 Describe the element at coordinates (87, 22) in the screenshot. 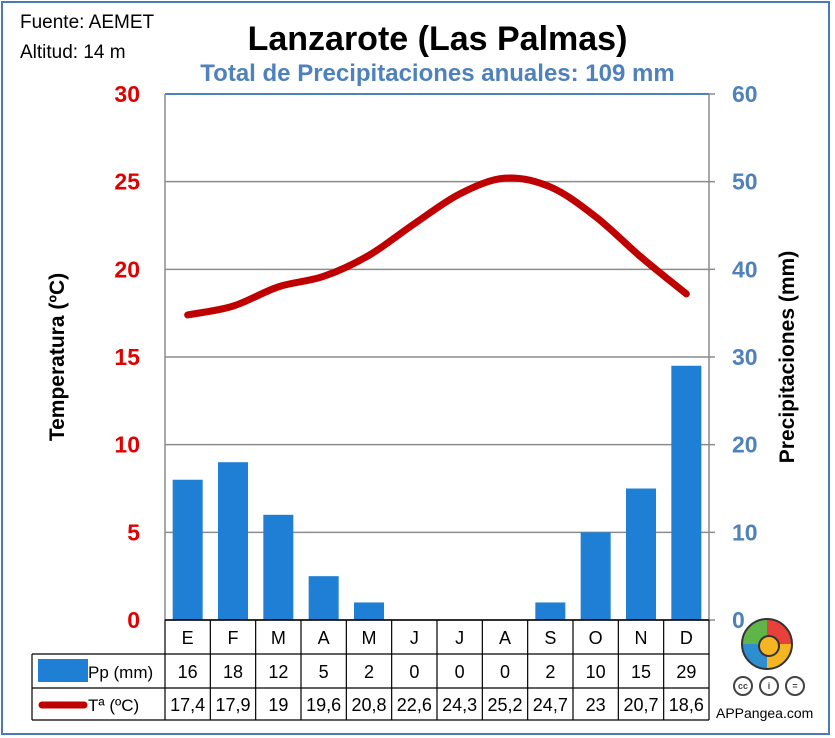

I see `source-label: Fuente: AEMET` at that location.